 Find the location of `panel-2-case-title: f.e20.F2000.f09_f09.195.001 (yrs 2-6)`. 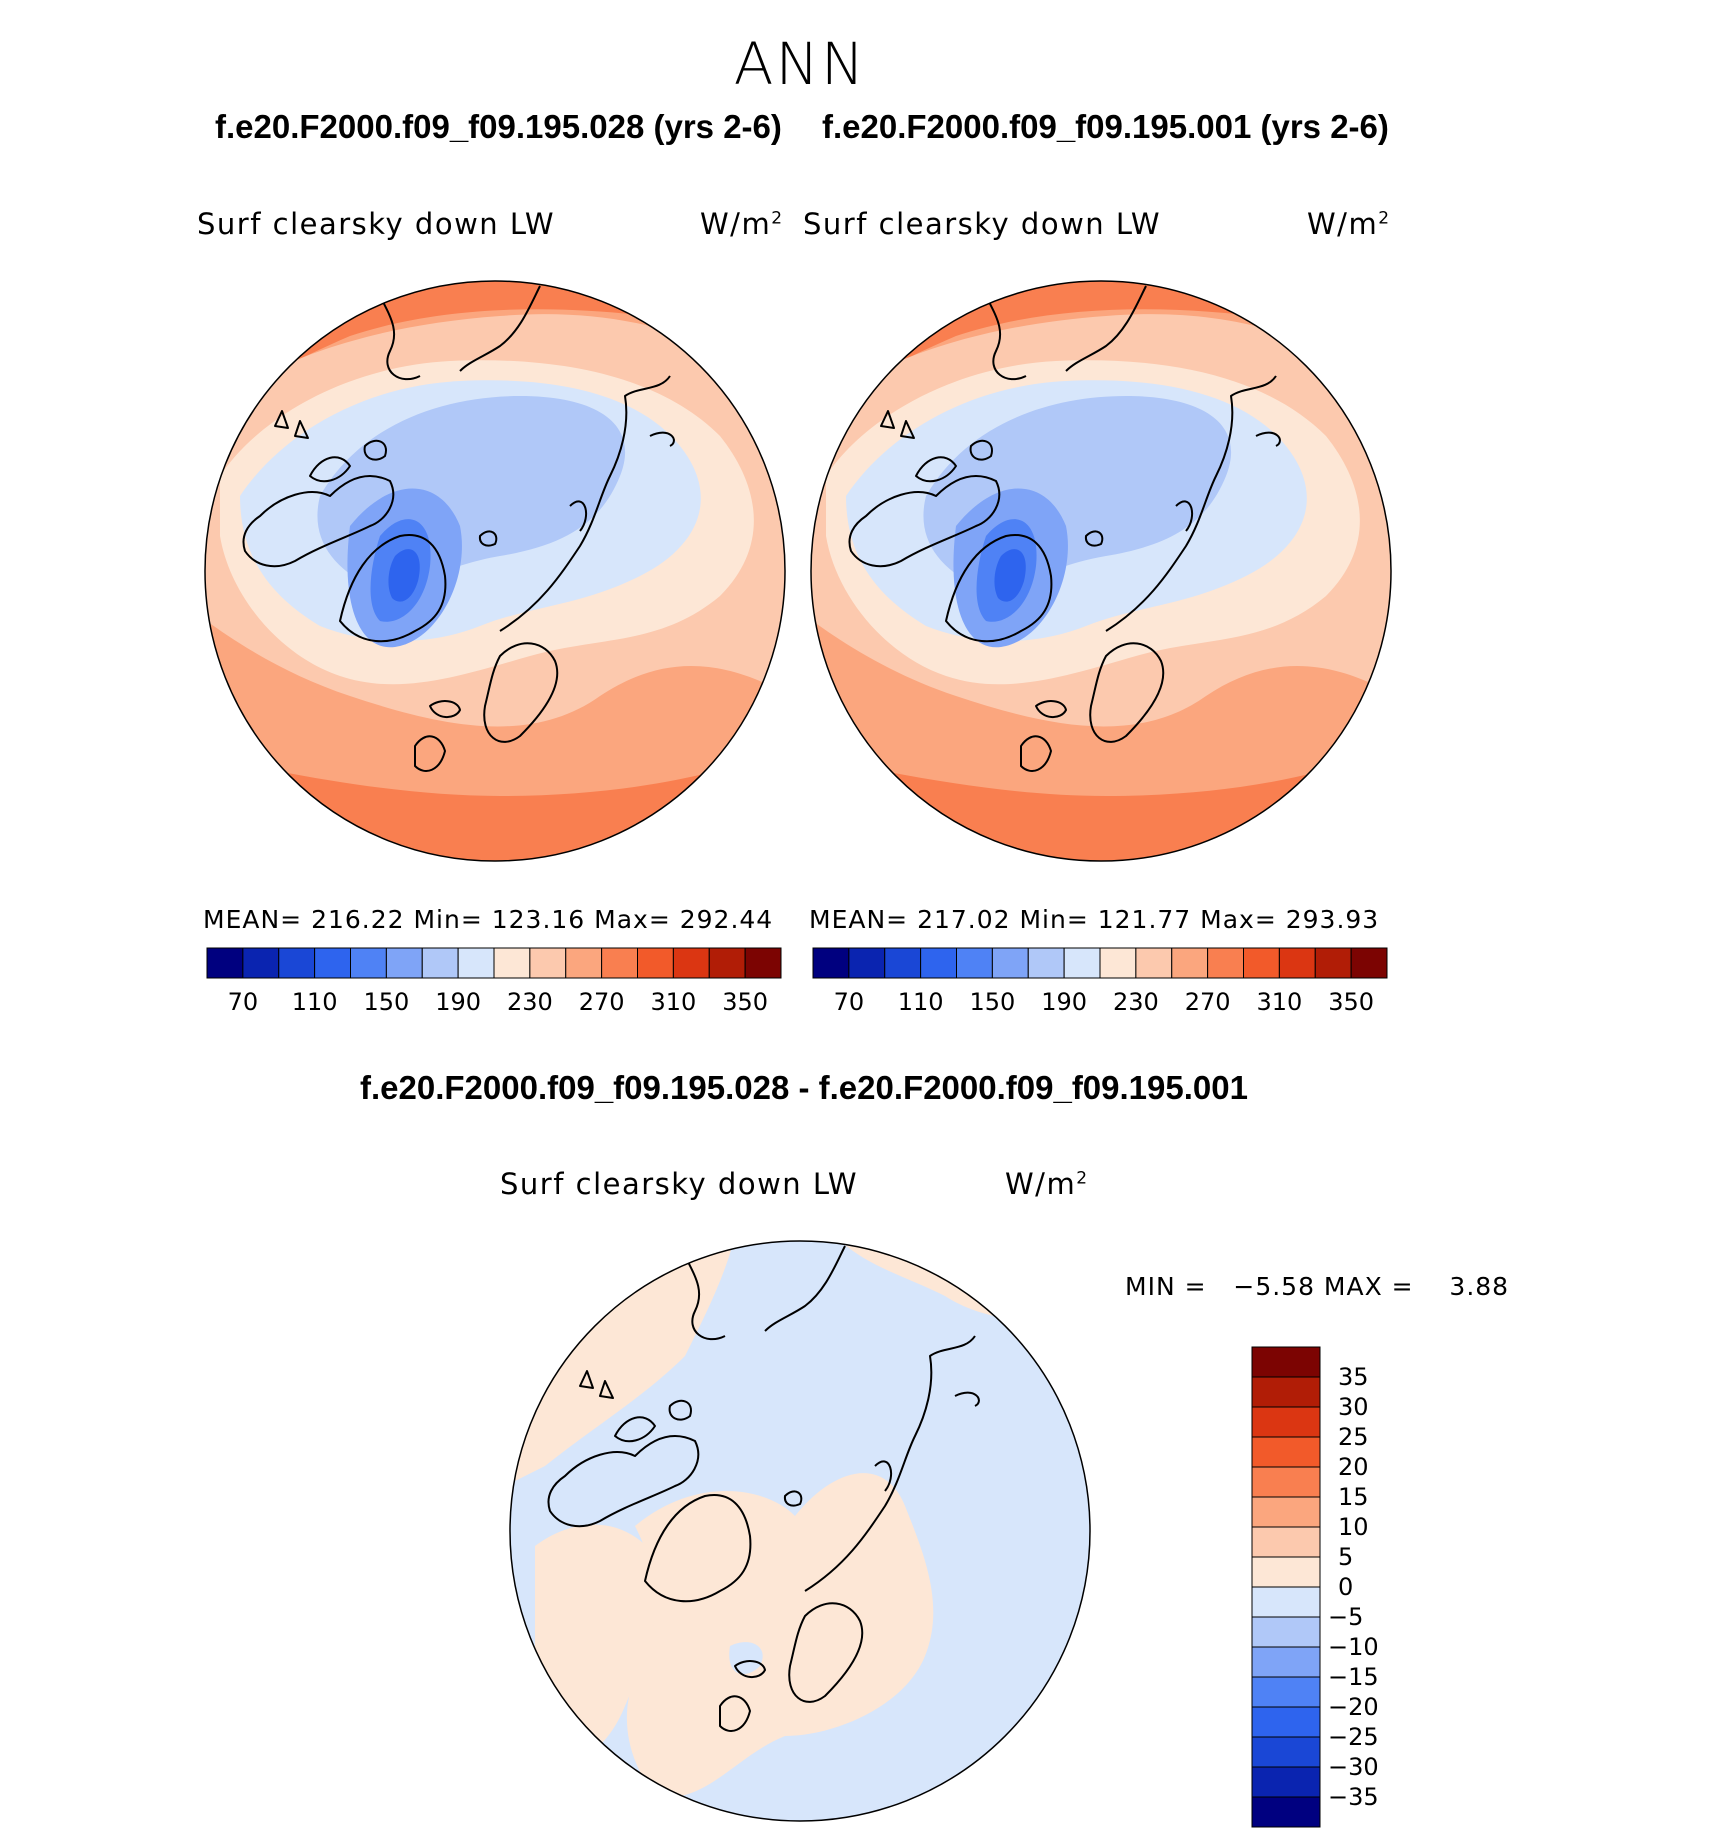

panel-2-case-title: f.e20.F2000.f09_f09.195.001 (yrs 2-6) is located at coordinates (1105, 126).